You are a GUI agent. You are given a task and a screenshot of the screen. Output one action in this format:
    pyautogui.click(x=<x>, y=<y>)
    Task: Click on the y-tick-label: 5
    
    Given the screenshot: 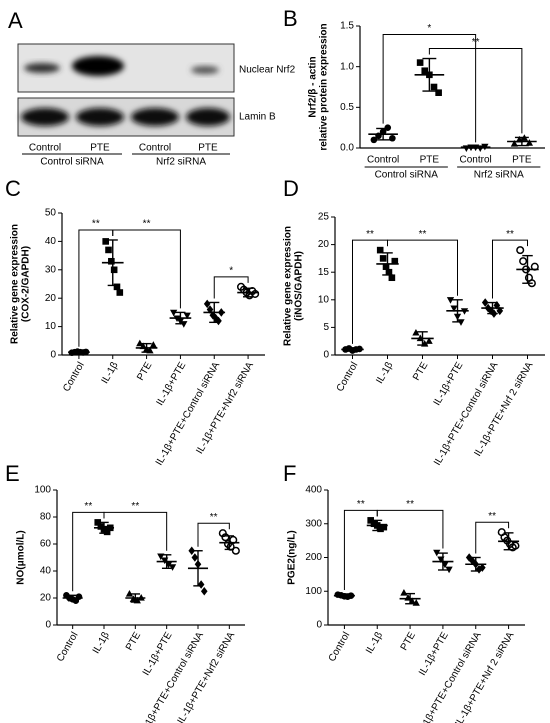 What is the action you would take?
    pyautogui.click(x=326, y=327)
    